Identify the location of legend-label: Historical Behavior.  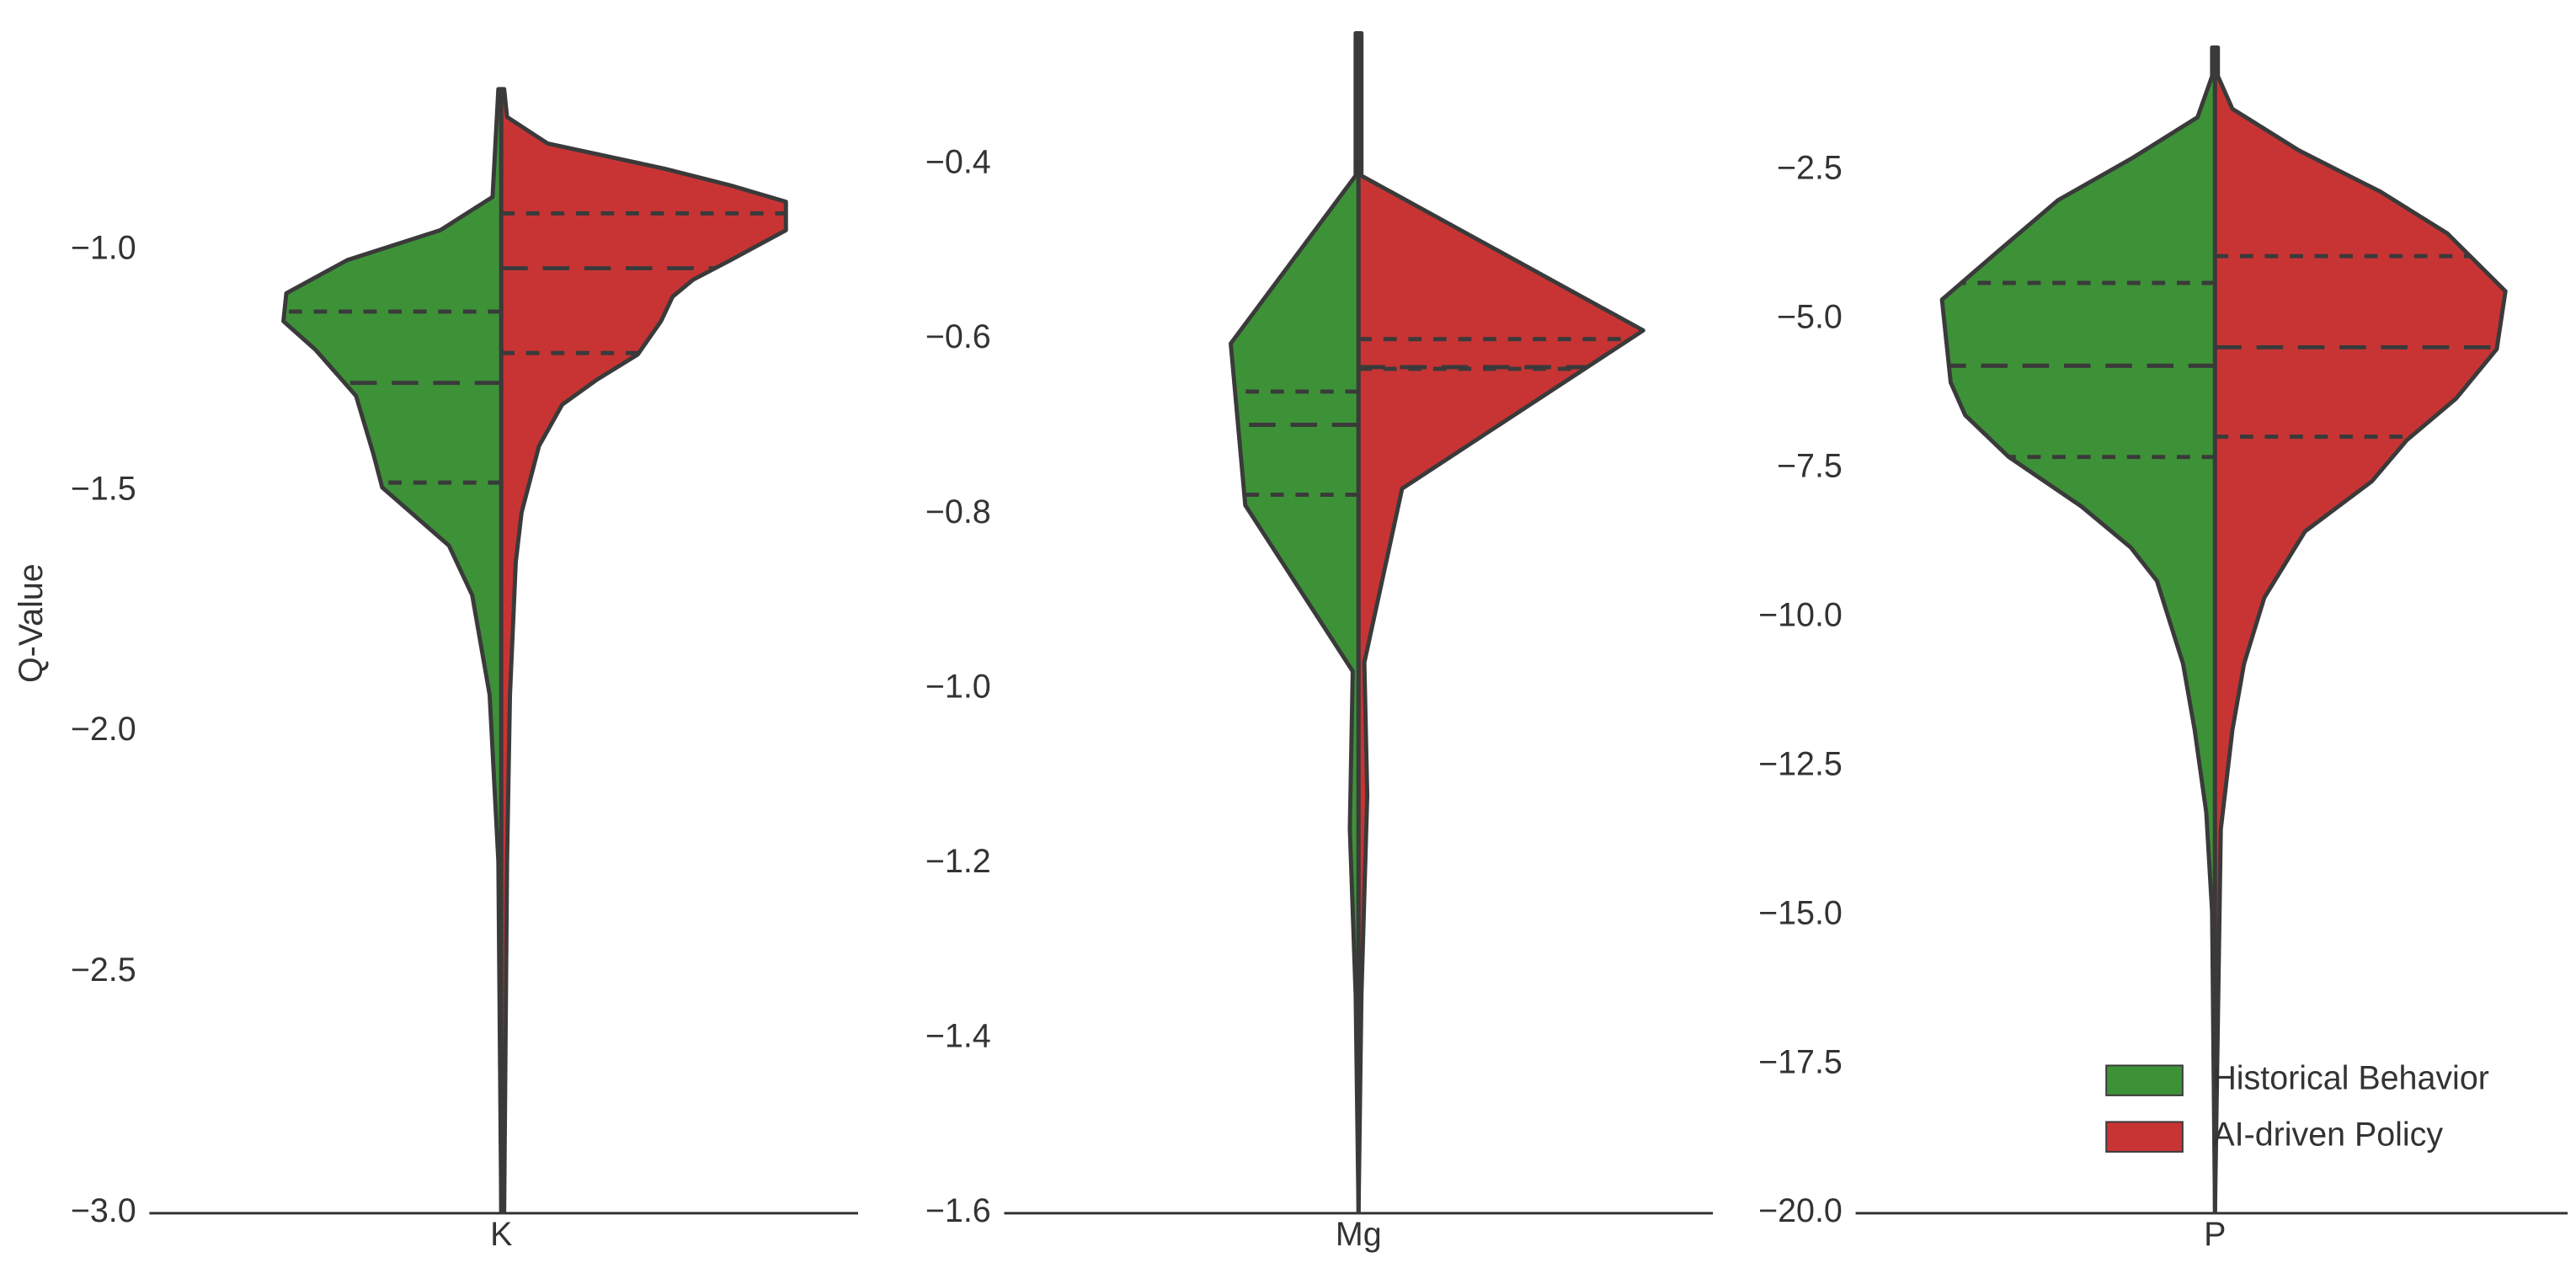
(2350, 1078).